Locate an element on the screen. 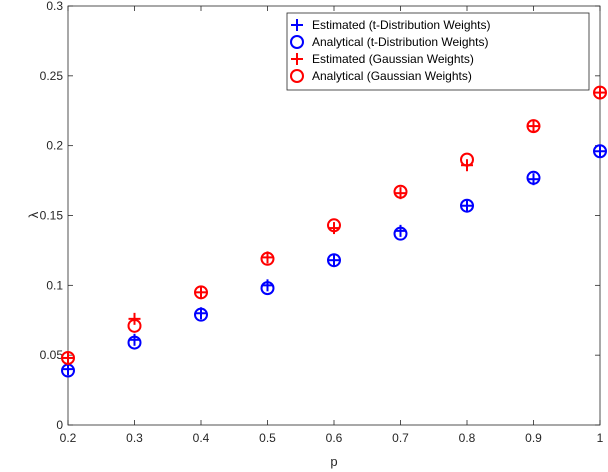  legend-entry-3: Estimated (Gaussian Weights) is located at coordinates (393, 59).